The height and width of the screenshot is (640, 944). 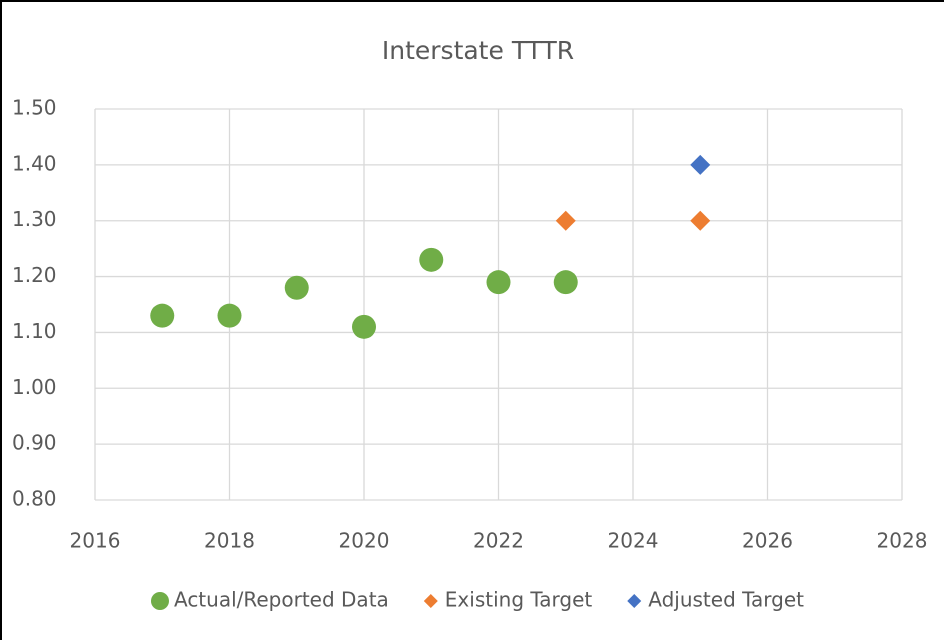 What do you see at coordinates (767, 541) in the screenshot?
I see `x-tick-label: 2026` at bounding box center [767, 541].